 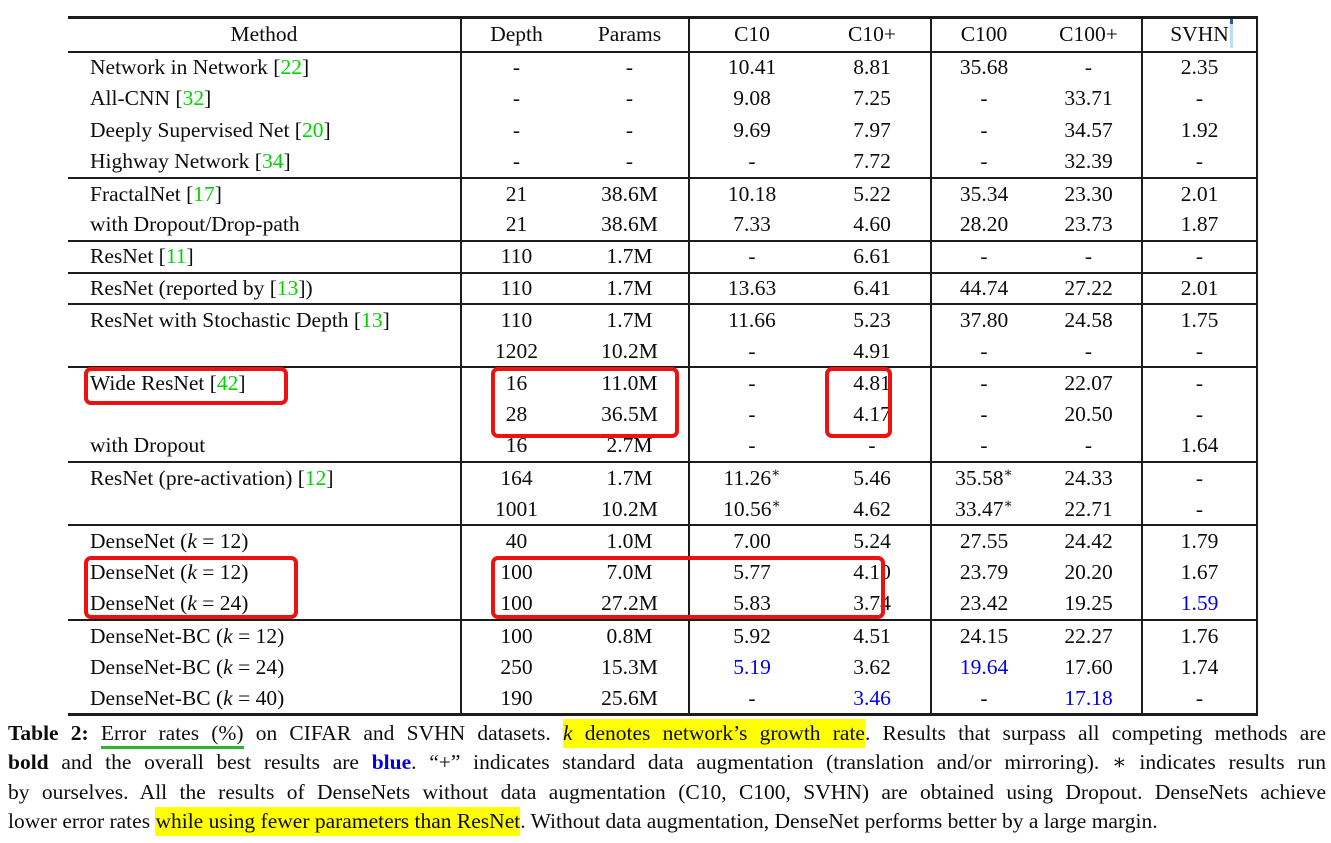 I want to click on value-cell: 7.0M, so click(x=630, y=573).